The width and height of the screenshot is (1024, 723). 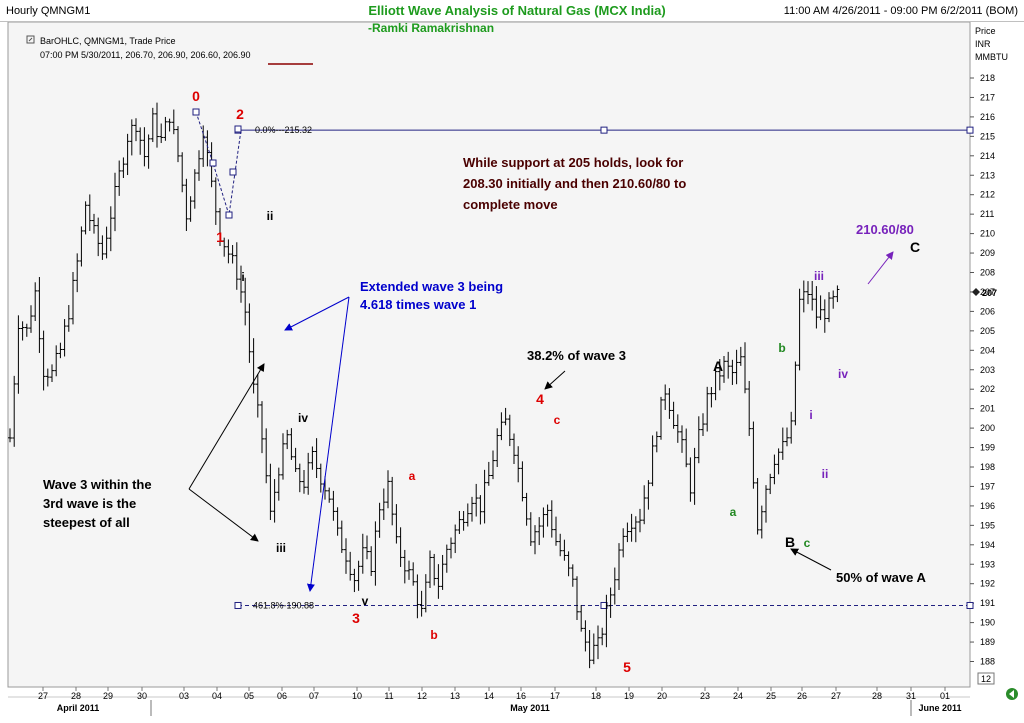 I want to click on wave-label-9: iv, so click(x=303, y=418).